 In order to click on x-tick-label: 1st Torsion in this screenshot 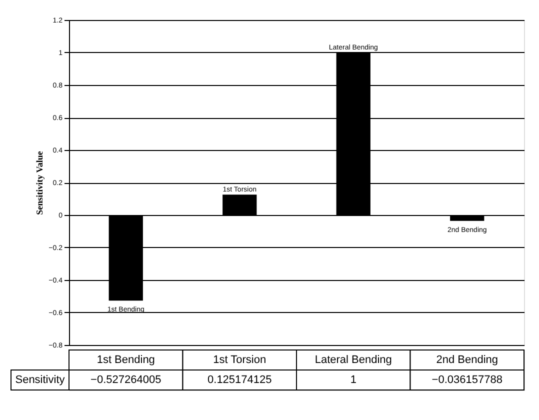, I will do `click(239, 360)`.